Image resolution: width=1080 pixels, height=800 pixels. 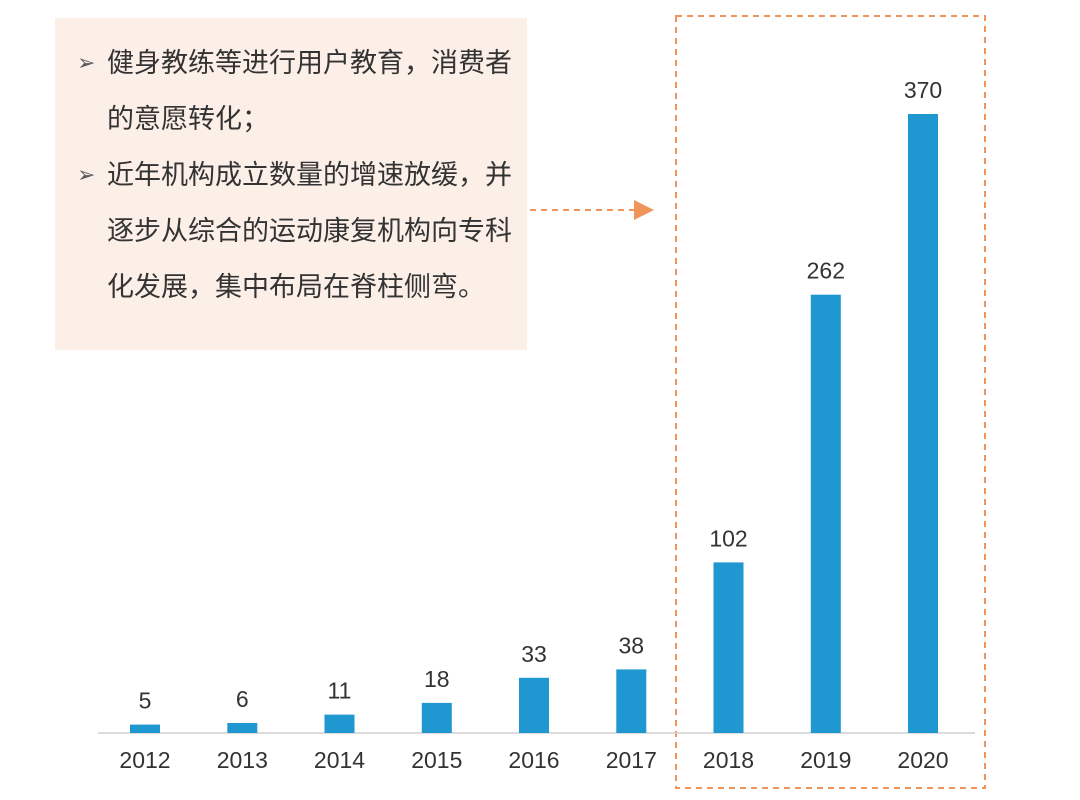 What do you see at coordinates (631, 760) in the screenshot?
I see `x-tick-label-2017: 2017` at bounding box center [631, 760].